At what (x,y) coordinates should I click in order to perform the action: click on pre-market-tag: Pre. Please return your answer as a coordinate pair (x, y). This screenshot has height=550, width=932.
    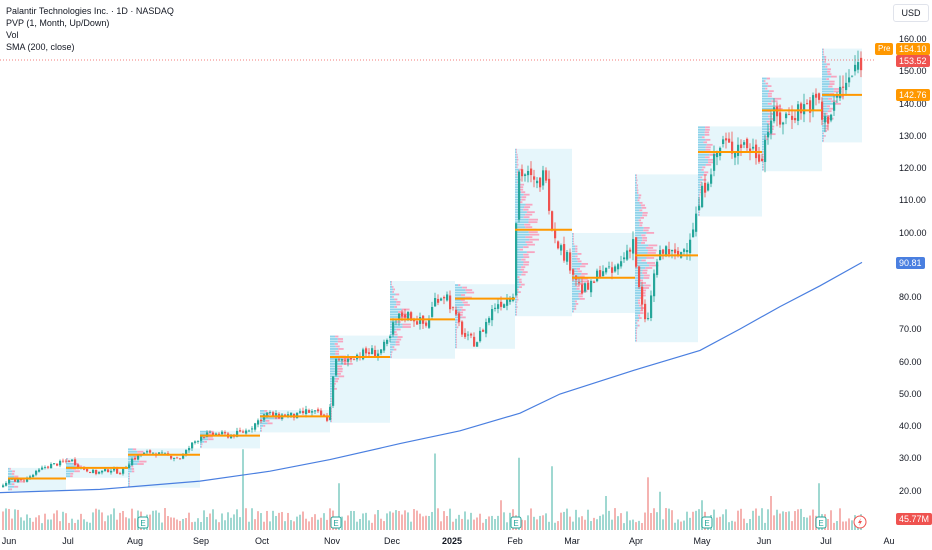
    Looking at the image, I should click on (884, 49).